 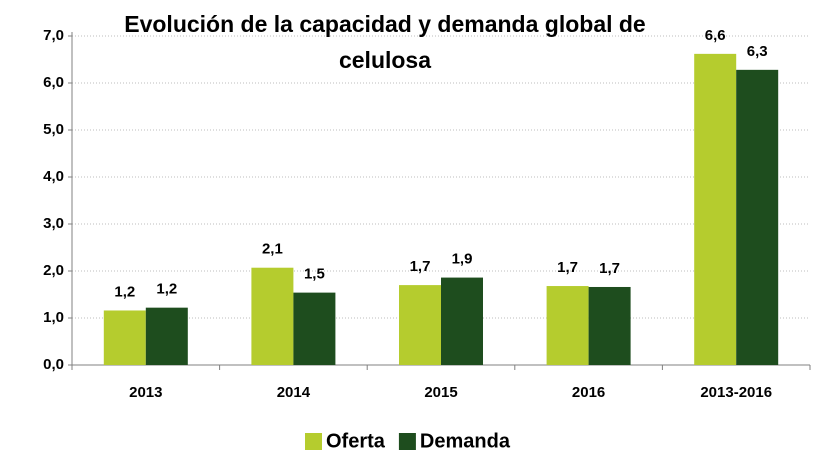 What do you see at coordinates (715, 35) in the screenshot?
I see `value-label: 6,6` at bounding box center [715, 35].